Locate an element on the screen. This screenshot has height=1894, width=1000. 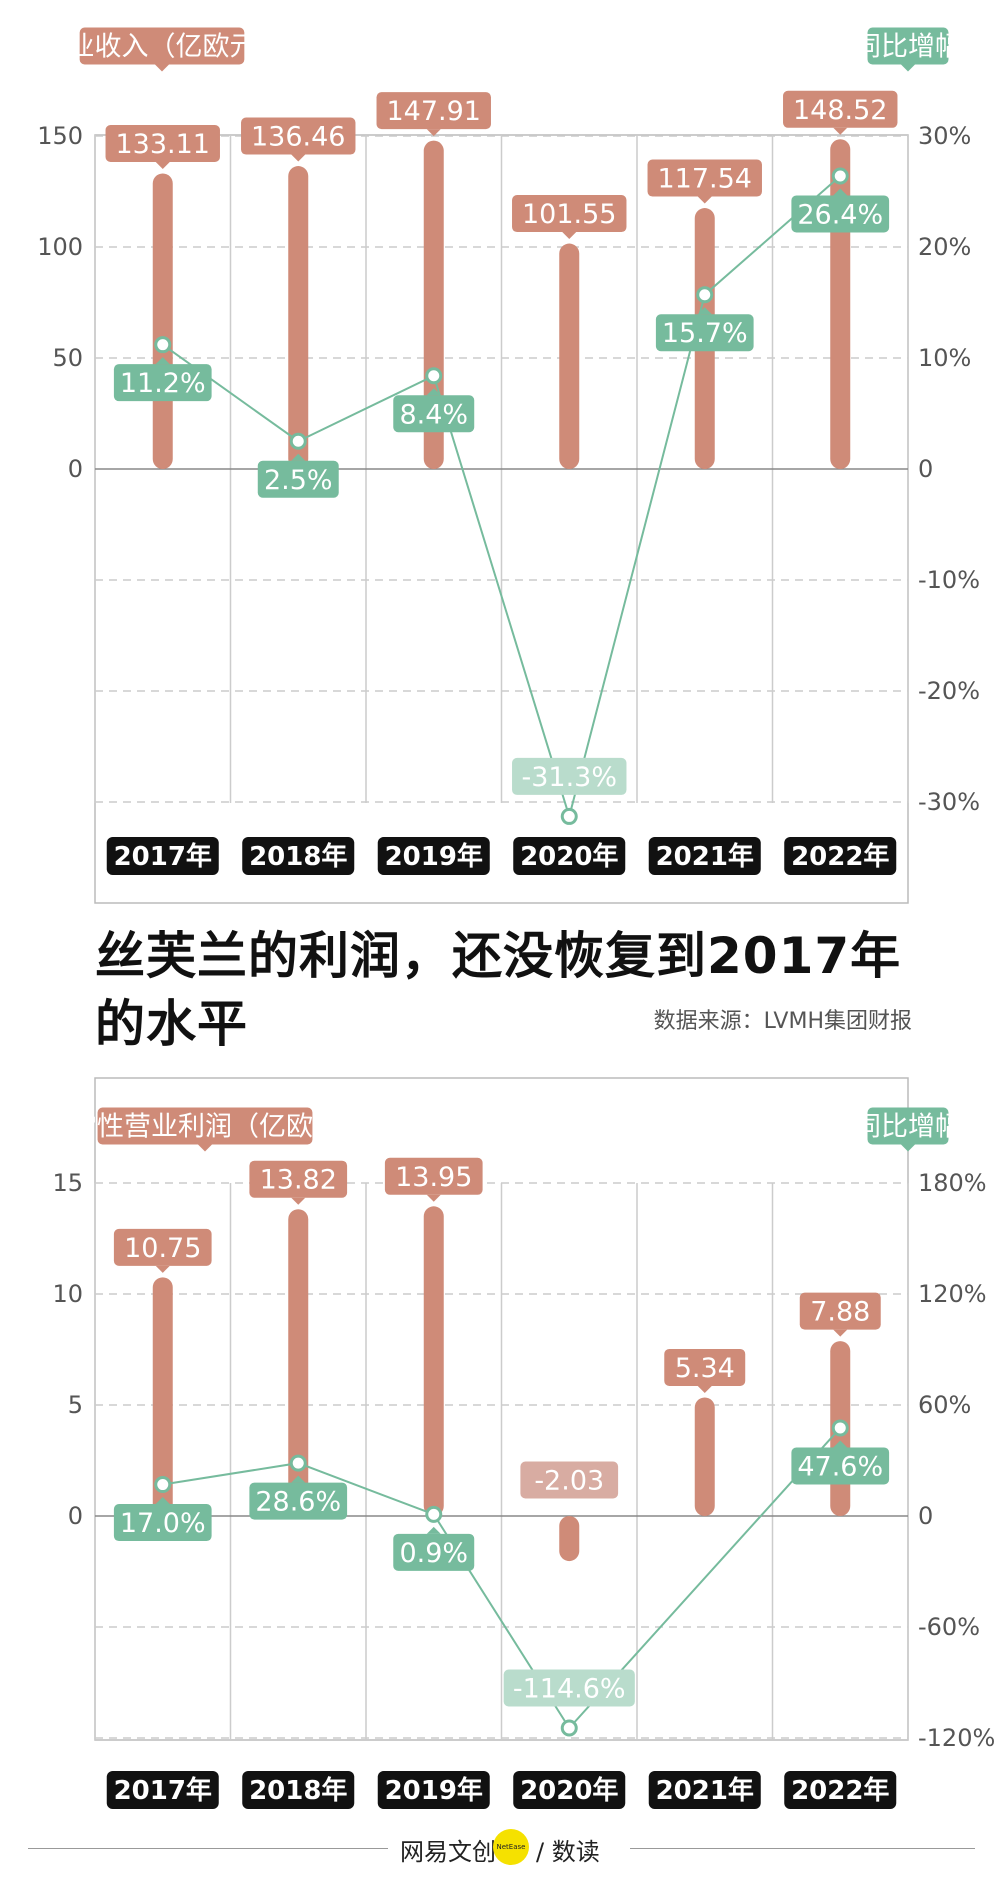
bar-value-label: 13.95 is located at coordinates (433, 1177).